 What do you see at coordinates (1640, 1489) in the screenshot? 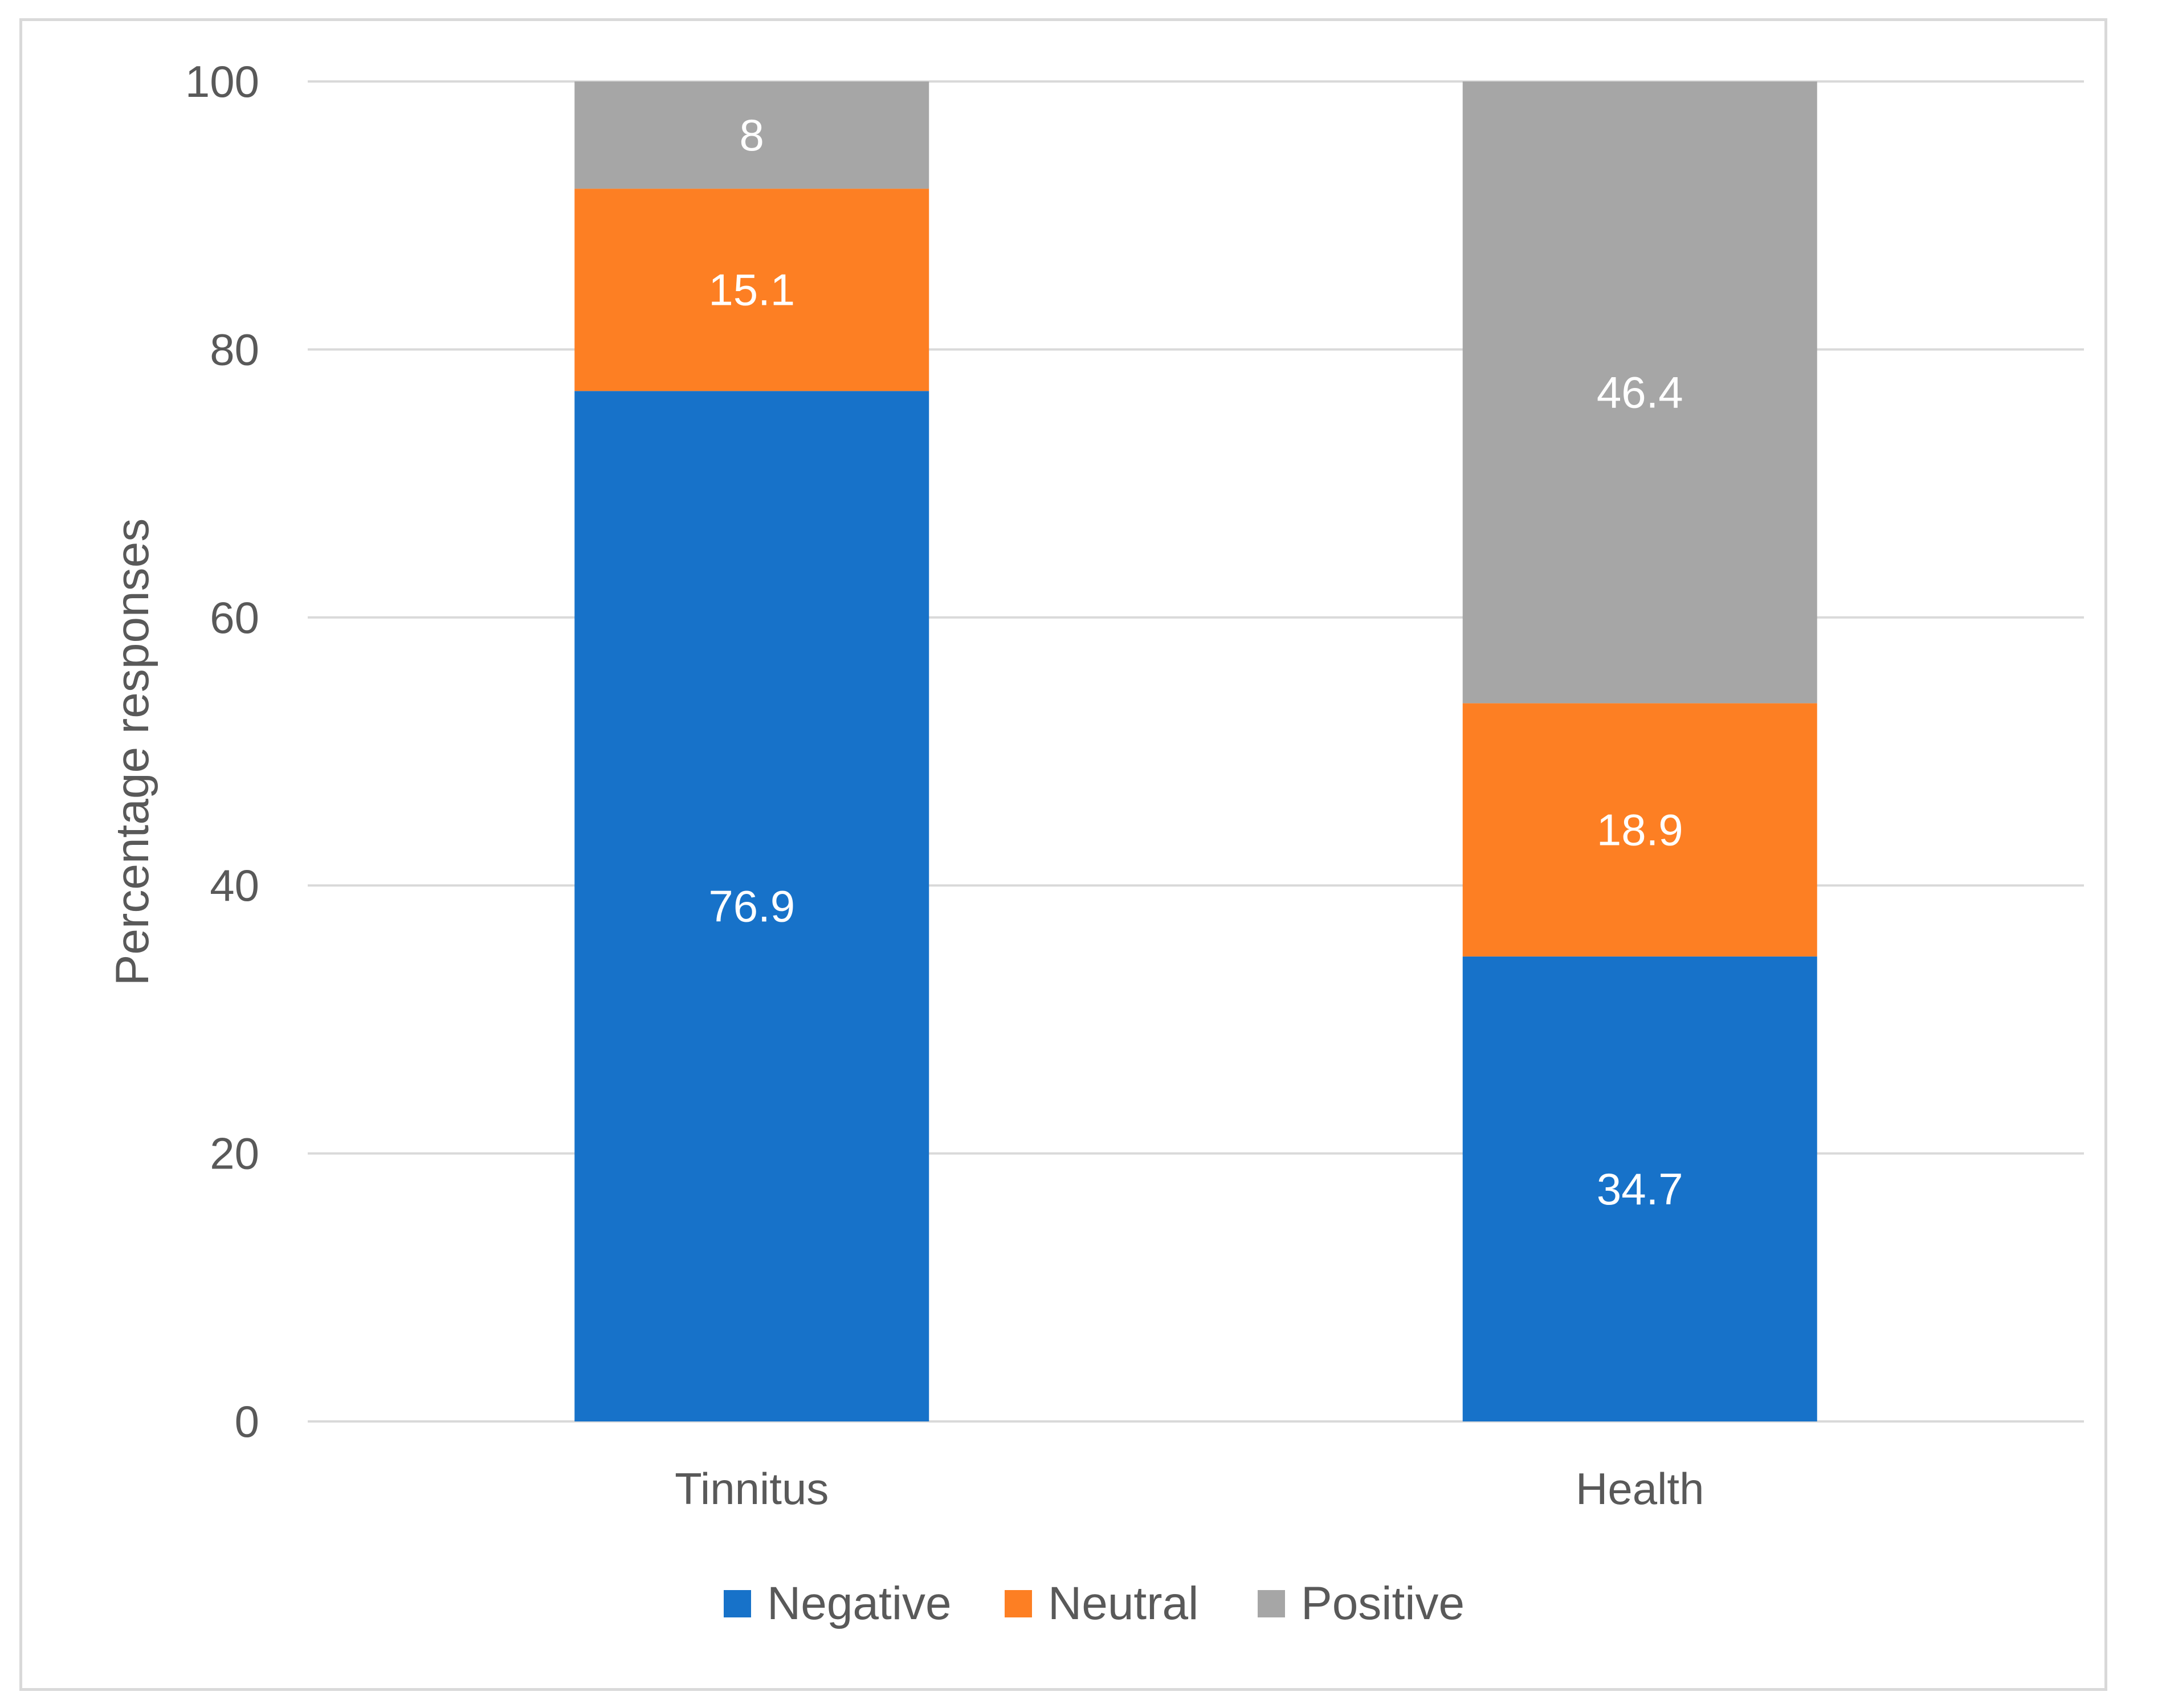
I see `x-tick-label-health: Health` at bounding box center [1640, 1489].